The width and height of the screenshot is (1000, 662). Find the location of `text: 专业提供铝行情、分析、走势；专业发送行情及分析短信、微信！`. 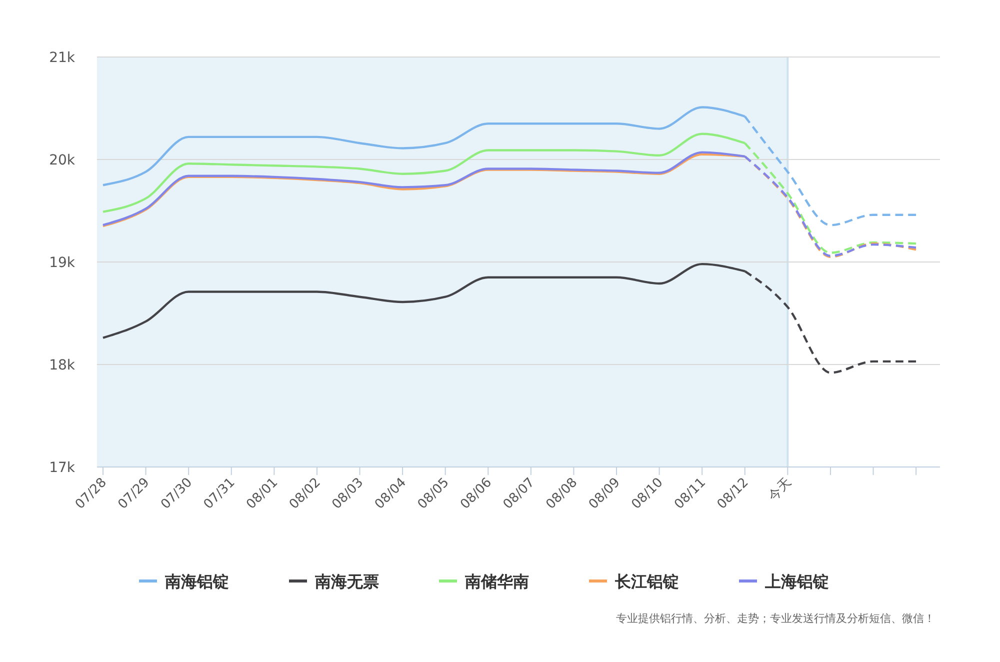

text: 专业提供铝行情、分析、走势；专业发送行情及分析短信、微信！ is located at coordinates (775, 618).